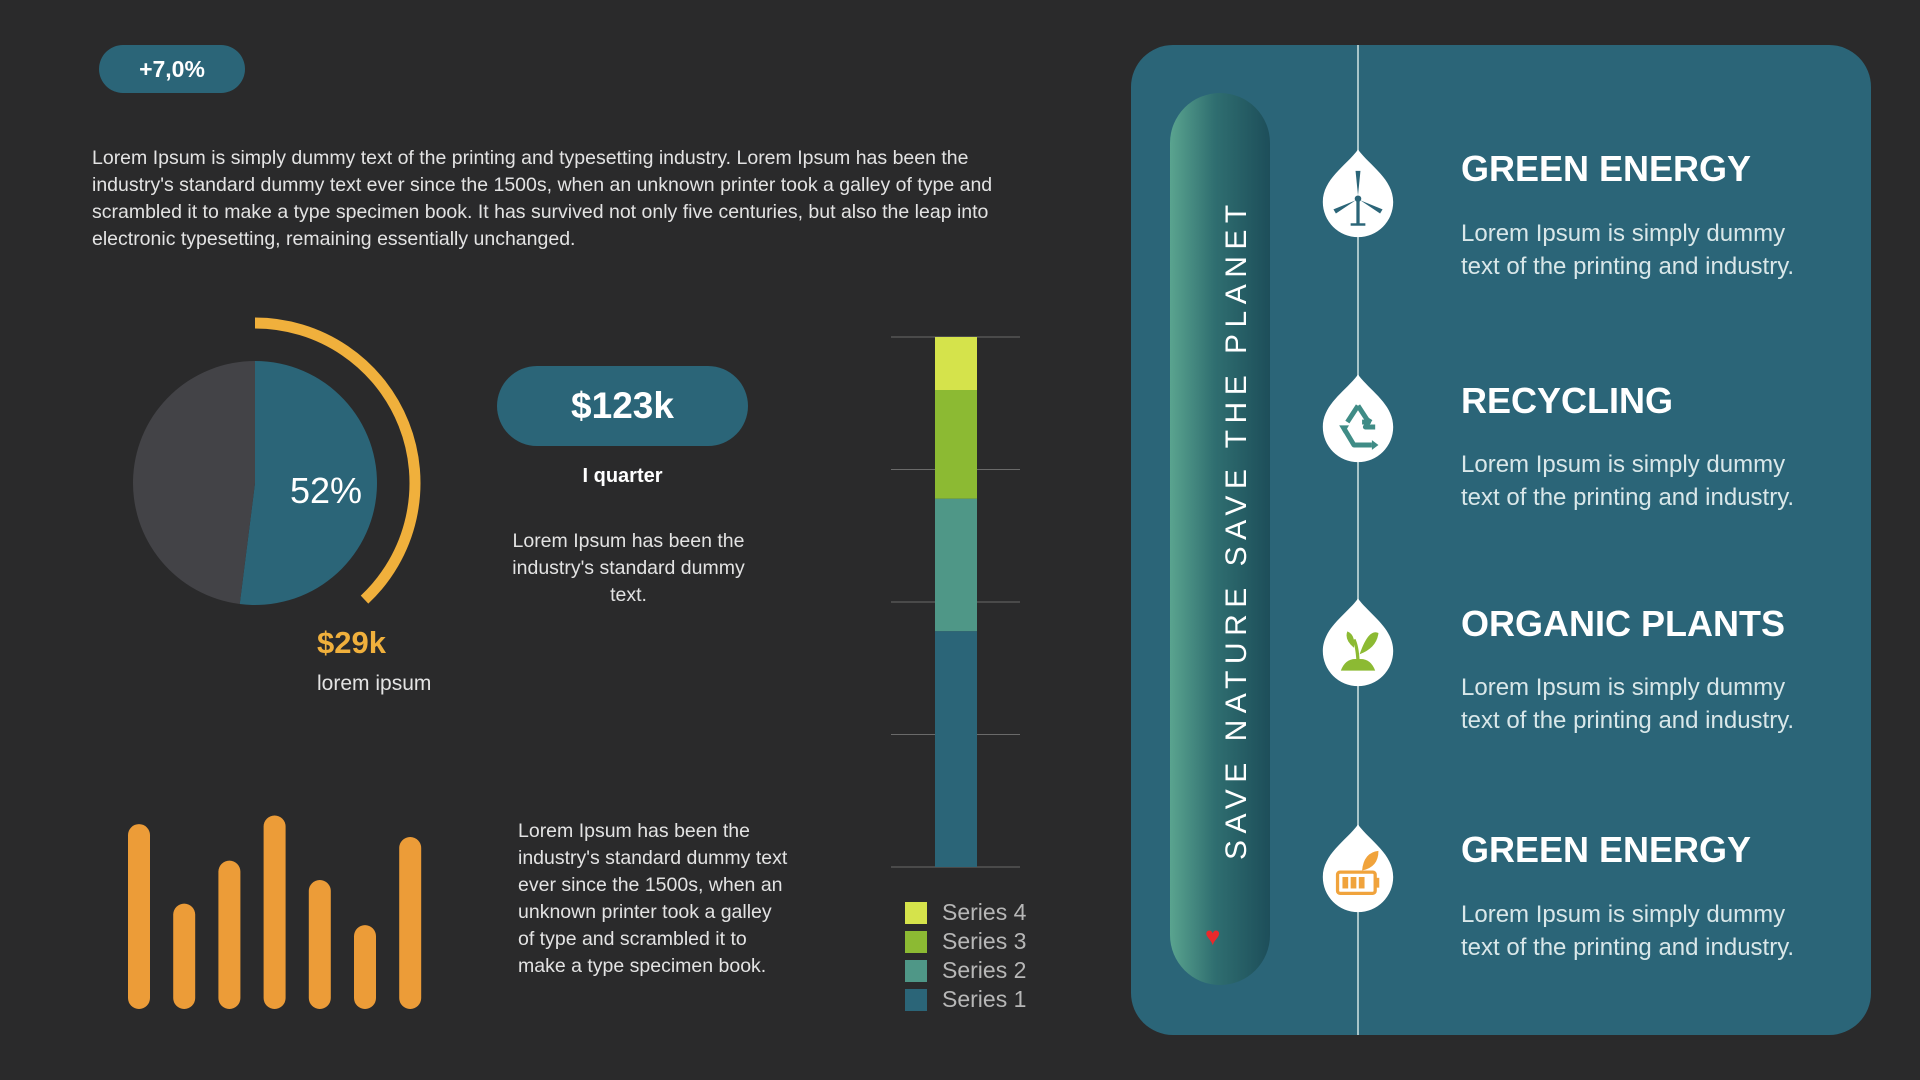 This screenshot has width=1920, height=1080. I want to click on legend-item: Series 2, so click(965, 970).